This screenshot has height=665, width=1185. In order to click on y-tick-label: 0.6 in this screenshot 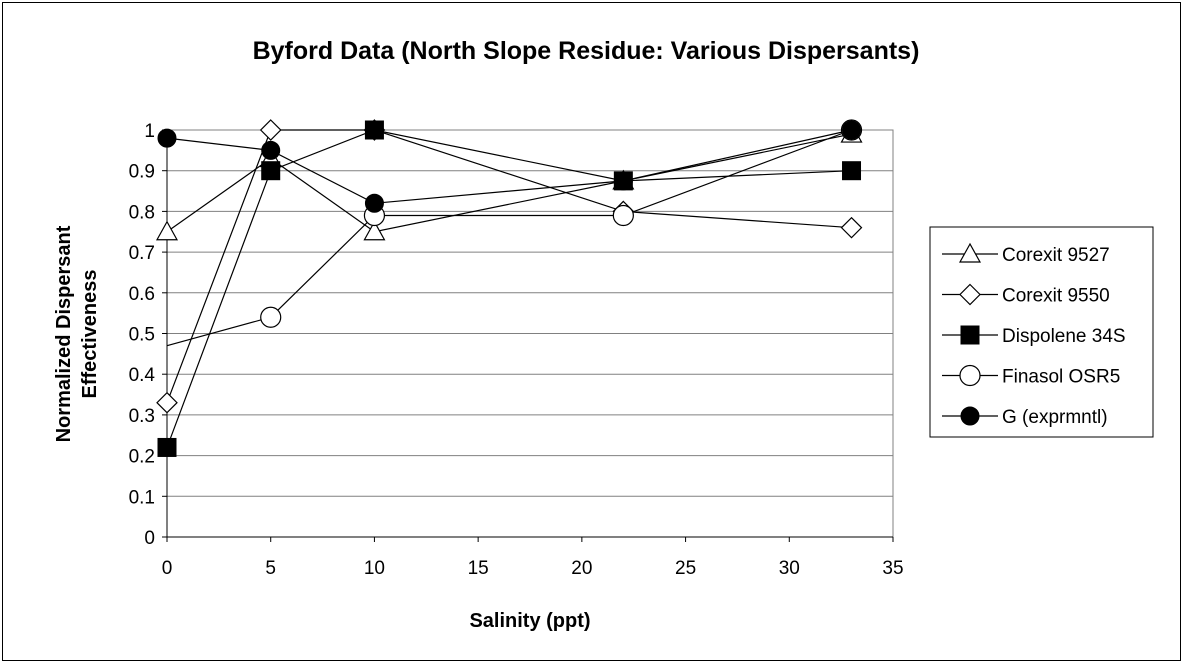, I will do `click(142, 294)`.